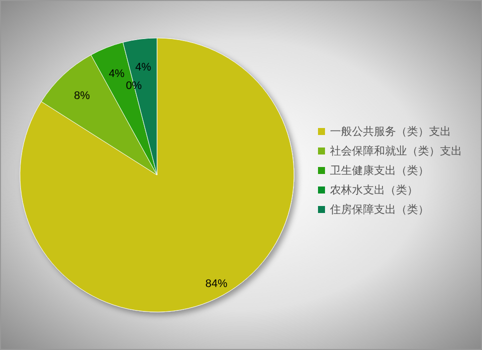  What do you see at coordinates (379, 170) in the screenshot?
I see `legend-label: 卫生健康支出（类）` at bounding box center [379, 170].